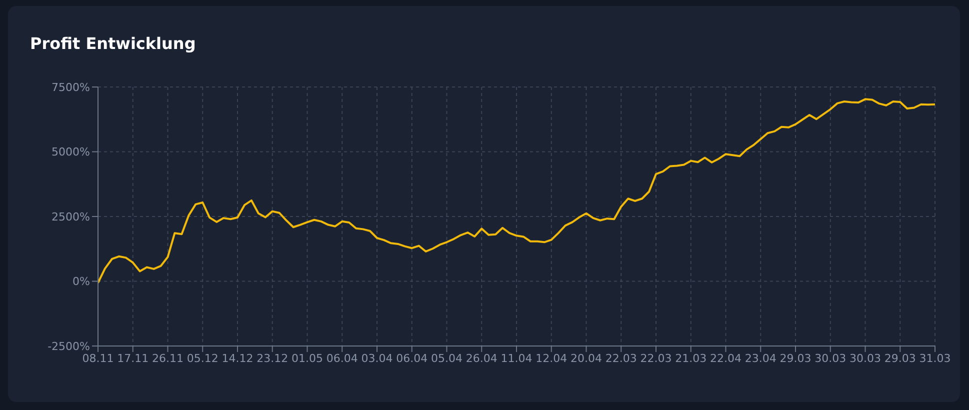  What do you see at coordinates (760, 358) in the screenshot?
I see `x-tick-label: 23.04` at bounding box center [760, 358].